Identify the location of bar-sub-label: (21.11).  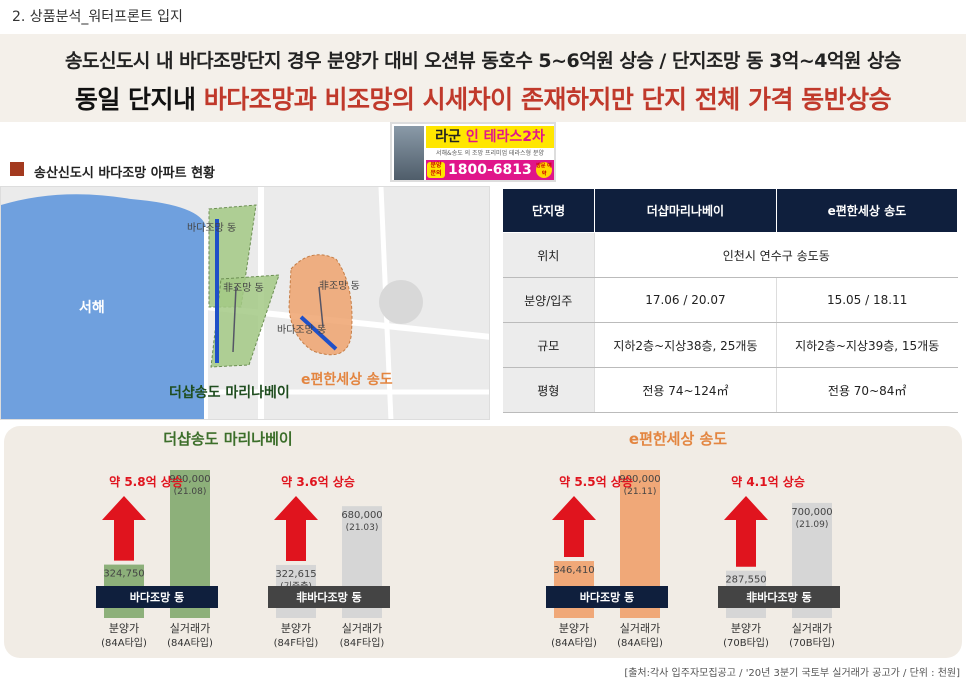
(640, 492).